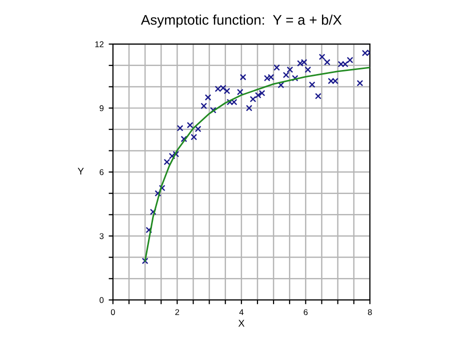 The width and height of the screenshot is (450, 350). I want to click on x-tick-label: 4, so click(241, 312).